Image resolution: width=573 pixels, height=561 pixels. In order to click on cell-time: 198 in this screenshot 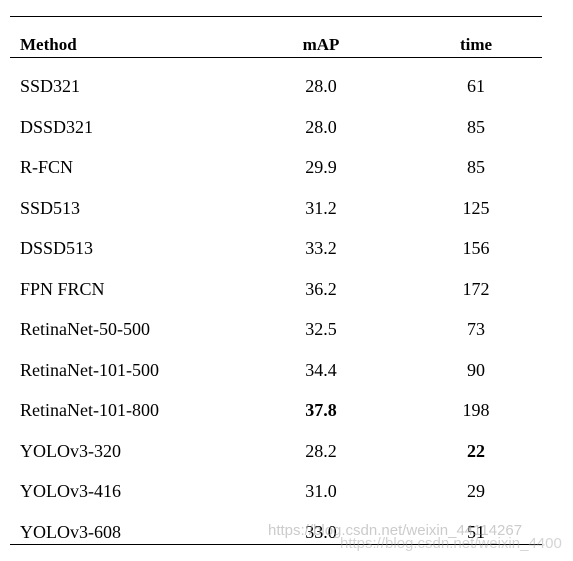, I will do `click(476, 410)`.